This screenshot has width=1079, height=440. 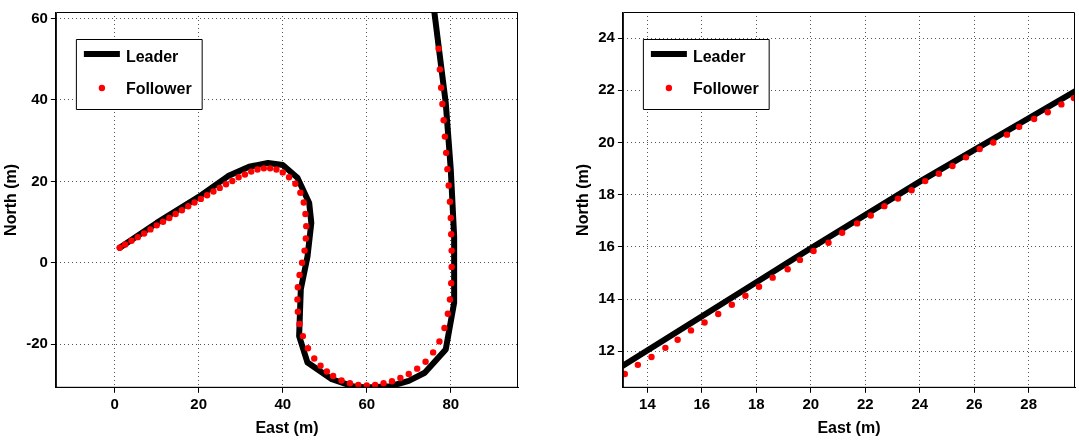 What do you see at coordinates (607, 37) in the screenshot?
I see `y-tick-label: 24` at bounding box center [607, 37].